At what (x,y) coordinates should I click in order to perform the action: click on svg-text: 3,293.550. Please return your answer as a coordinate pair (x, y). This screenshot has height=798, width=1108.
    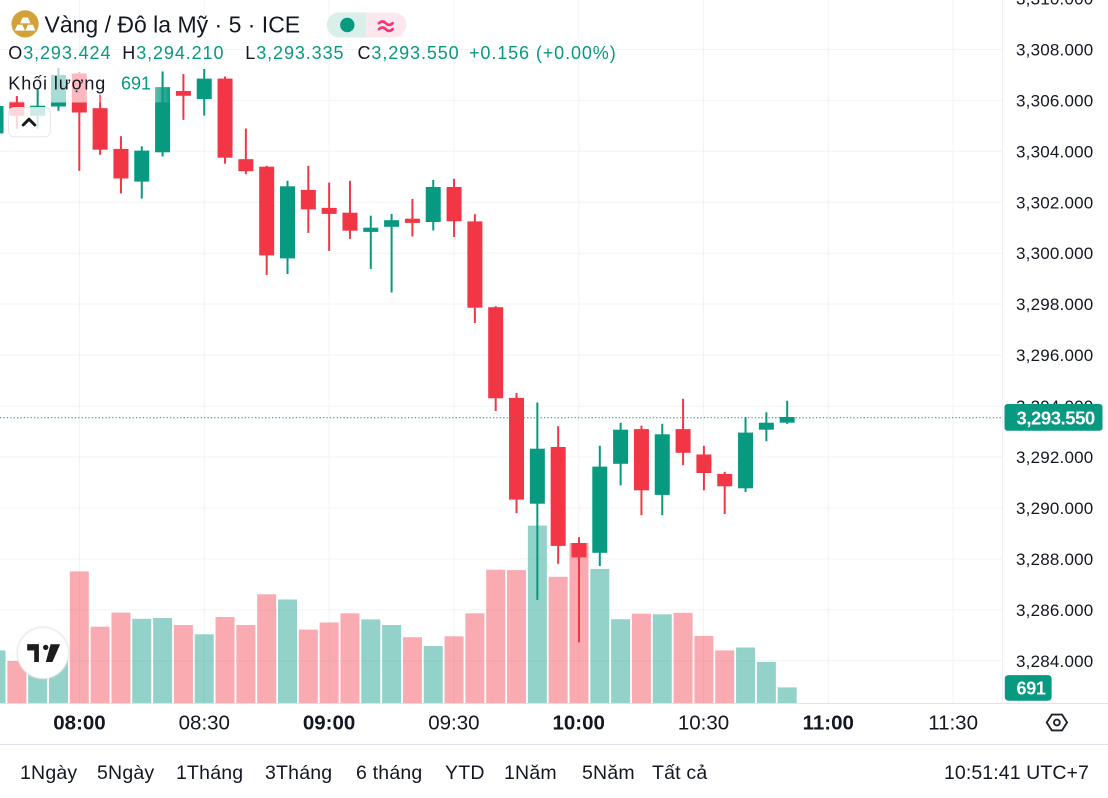
    Looking at the image, I should click on (1056, 418).